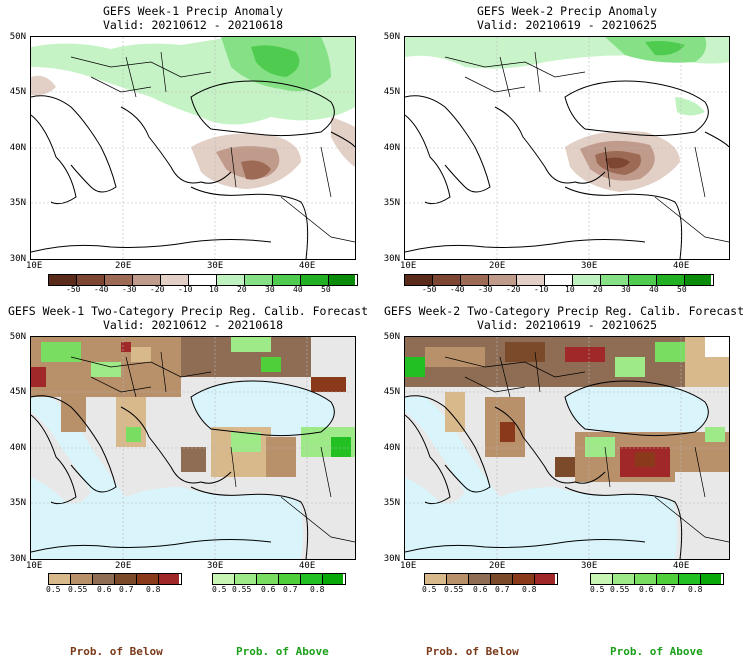 This screenshot has width=752, height=662. Describe the element at coordinates (391, 559) in the screenshot. I see `p4-lat-30: 30N` at that location.